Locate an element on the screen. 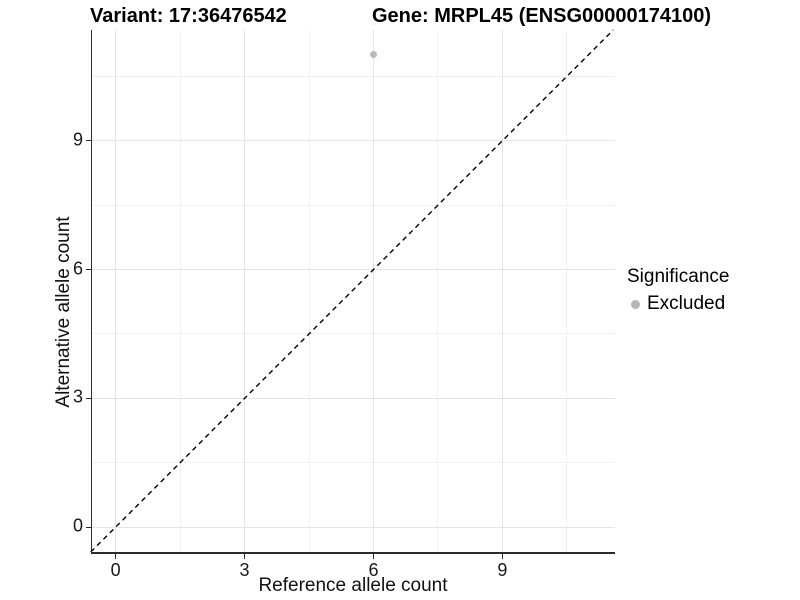 This screenshot has width=800, height=600. y-axis-tick-label: 3 is located at coordinates (77, 396).